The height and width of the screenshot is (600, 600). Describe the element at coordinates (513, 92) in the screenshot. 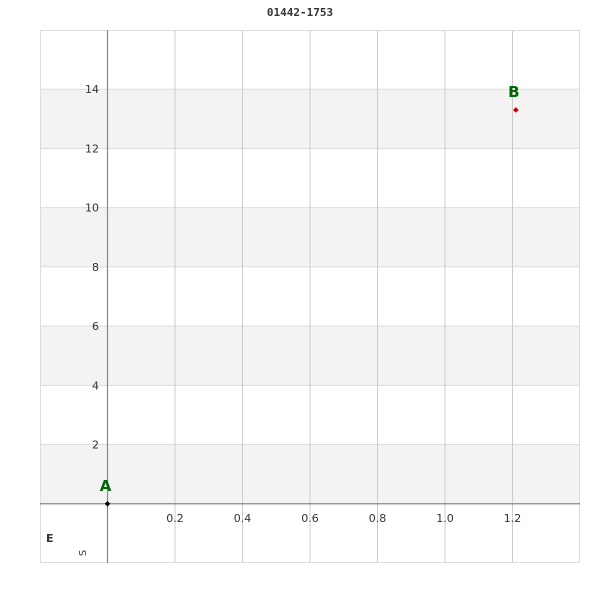

I see `point-label: B` at that location.